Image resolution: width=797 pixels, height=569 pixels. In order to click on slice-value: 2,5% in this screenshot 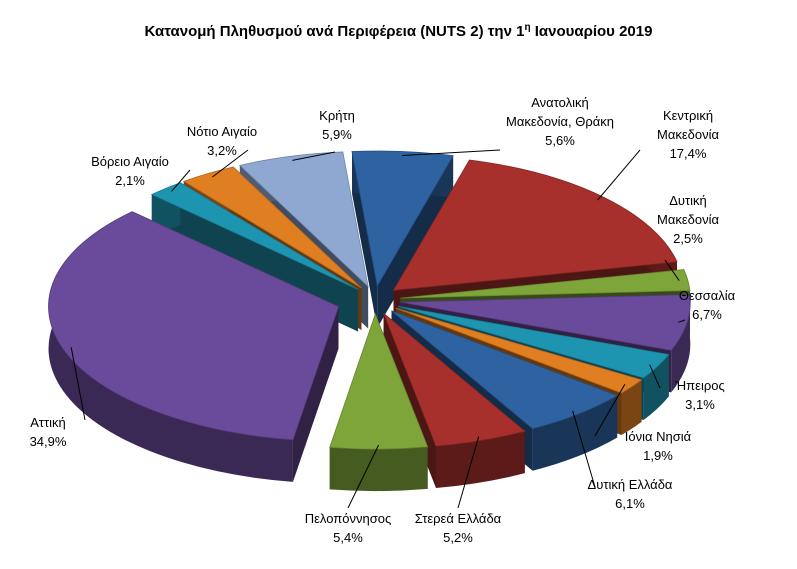, I will do `click(688, 238)`.